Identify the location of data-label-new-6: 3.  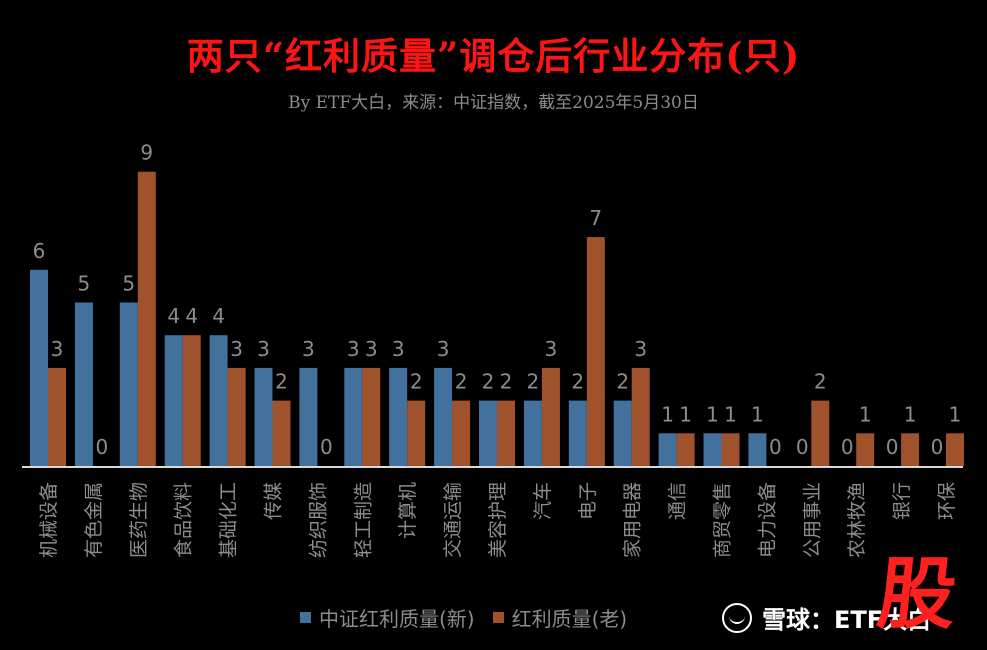
(308, 349).